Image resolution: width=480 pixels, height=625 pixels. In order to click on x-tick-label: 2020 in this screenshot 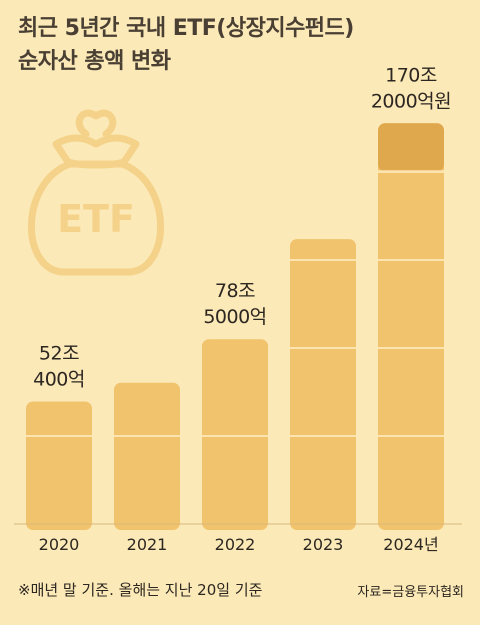, I will do `click(59, 544)`.